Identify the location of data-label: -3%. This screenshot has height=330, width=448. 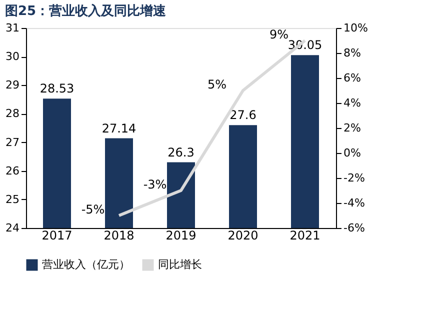
(155, 185).